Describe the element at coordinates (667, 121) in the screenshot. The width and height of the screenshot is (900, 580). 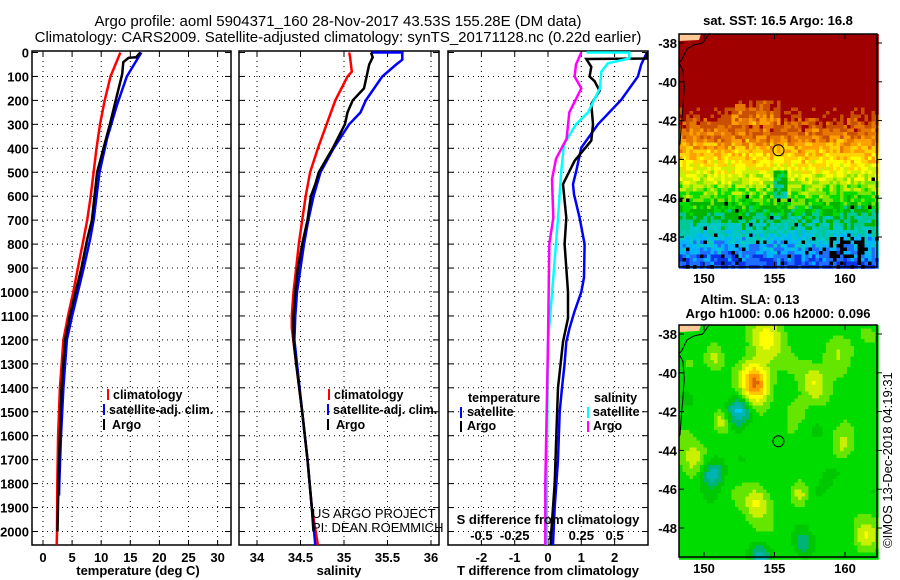
I see `lat-tick-label: -42` at that location.